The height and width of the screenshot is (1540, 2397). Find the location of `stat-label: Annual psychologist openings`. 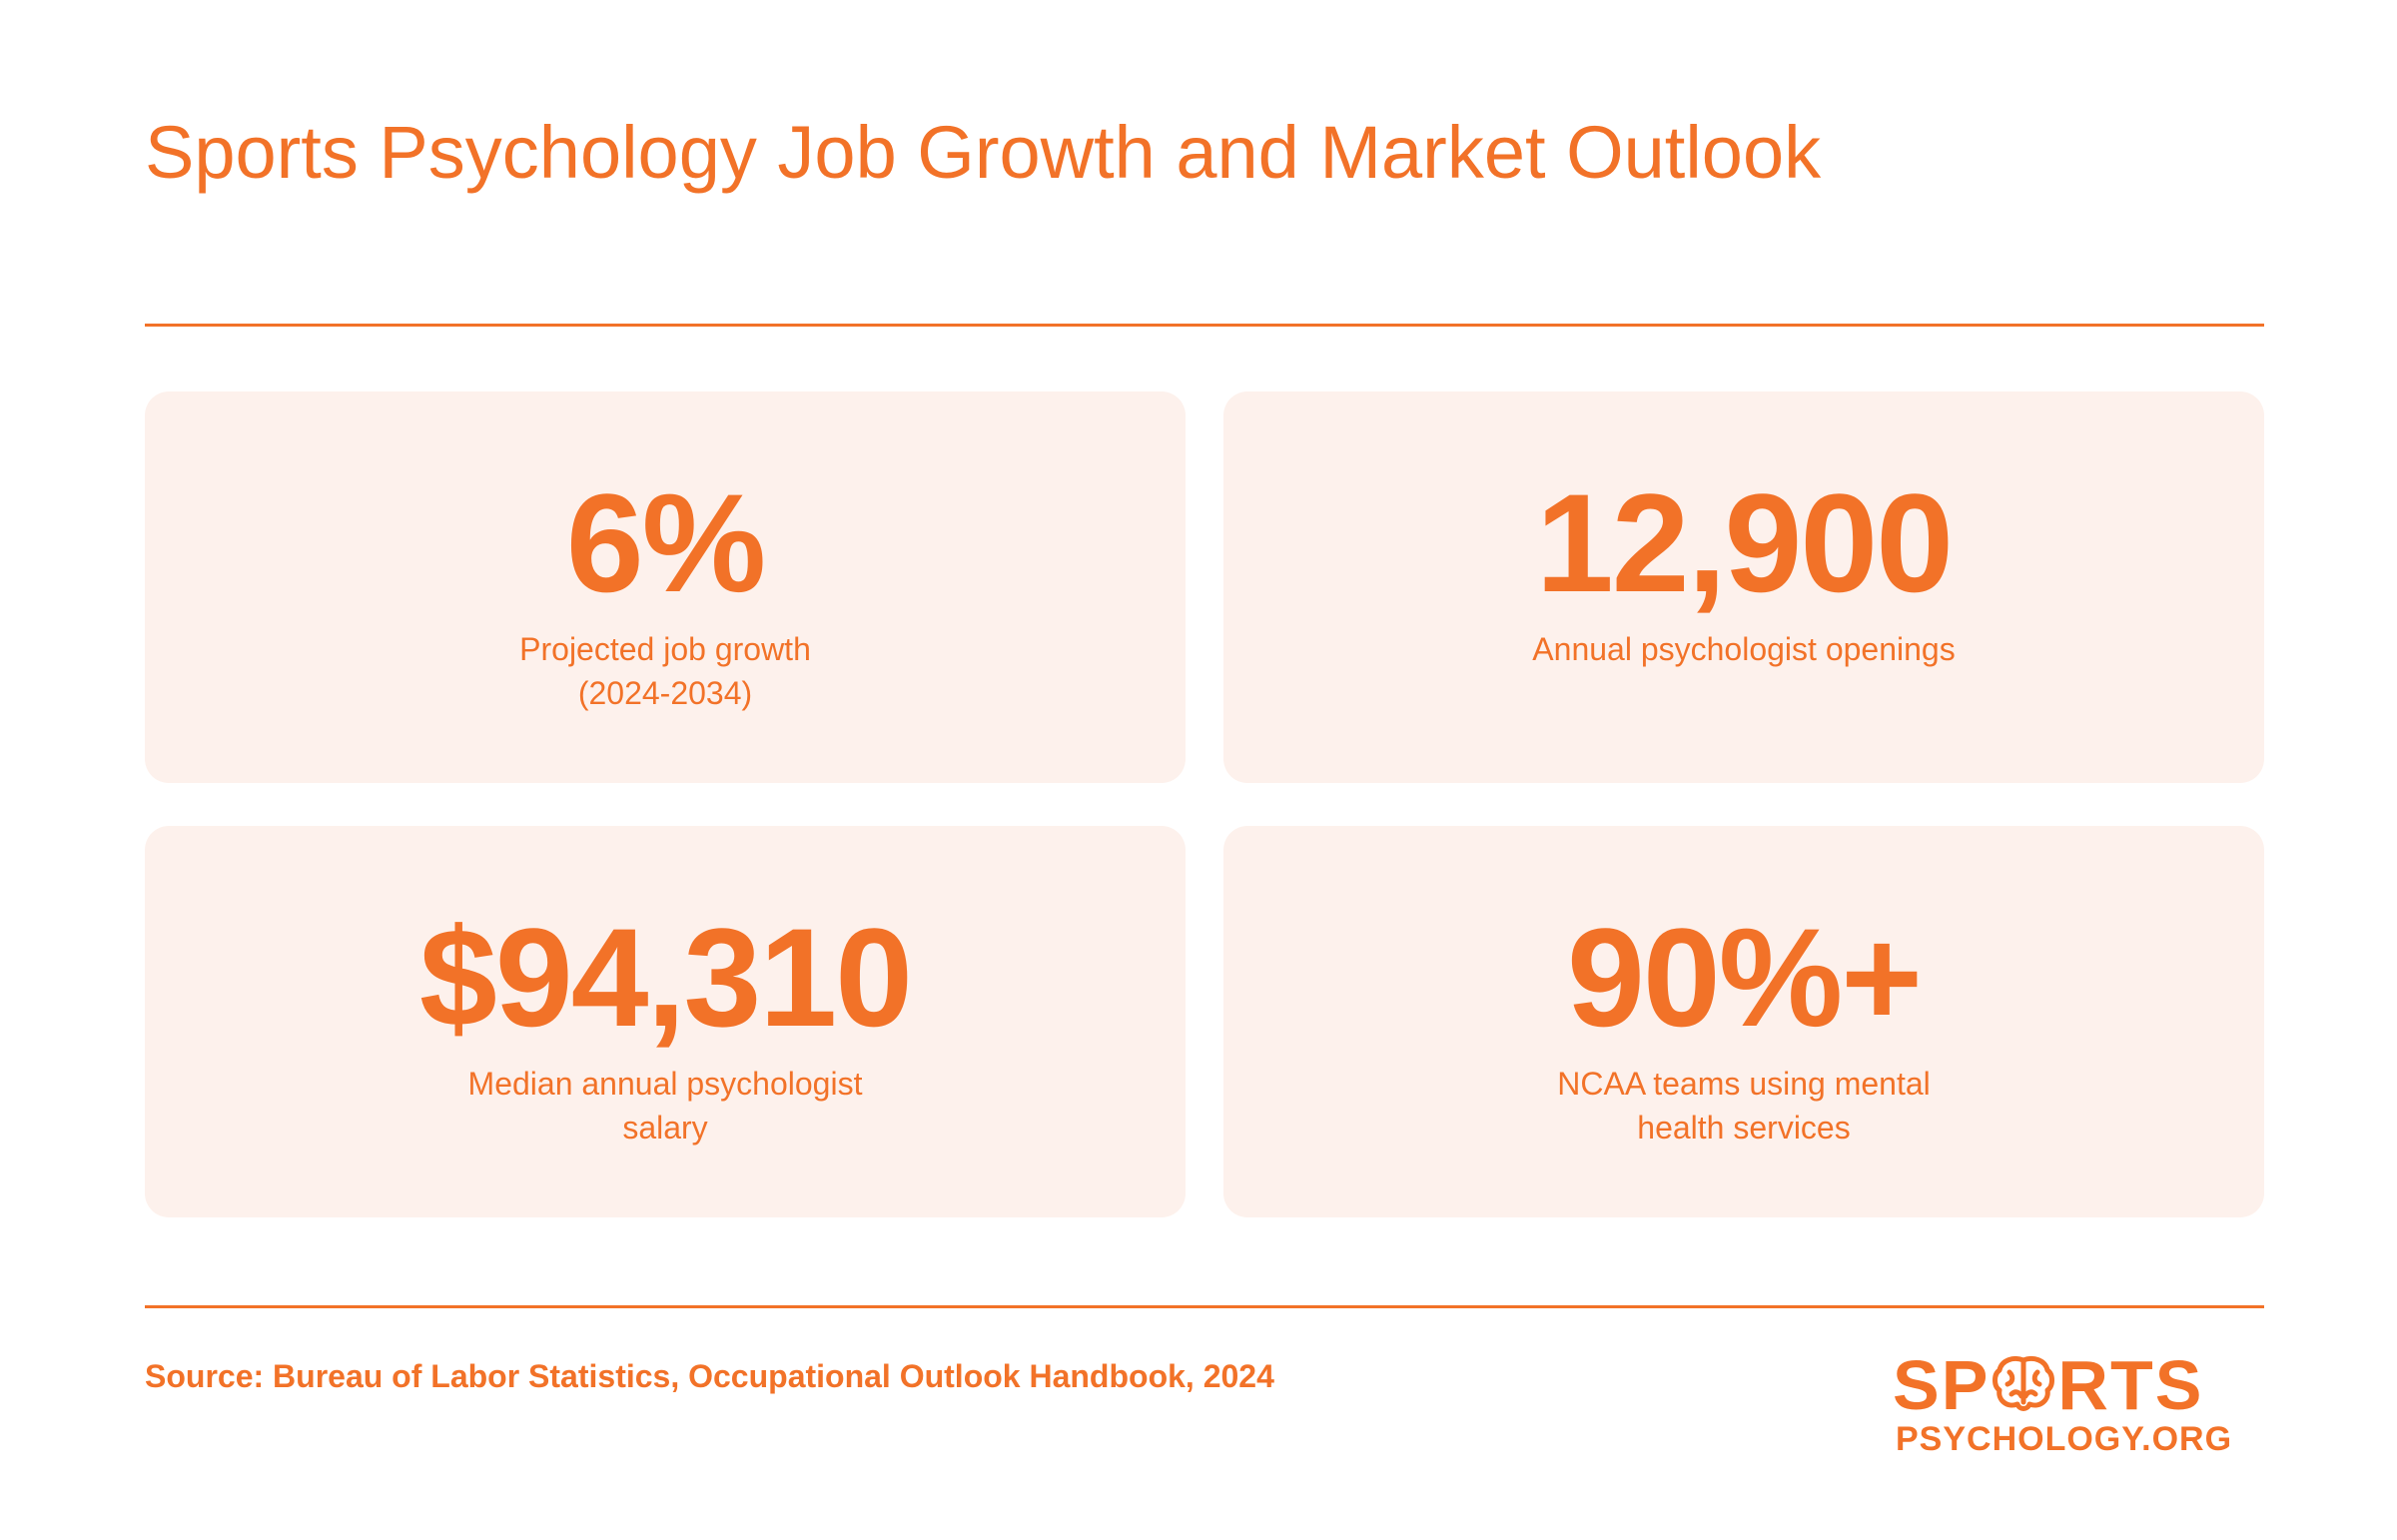

stat-label: Annual psychologist openings is located at coordinates (1744, 649).